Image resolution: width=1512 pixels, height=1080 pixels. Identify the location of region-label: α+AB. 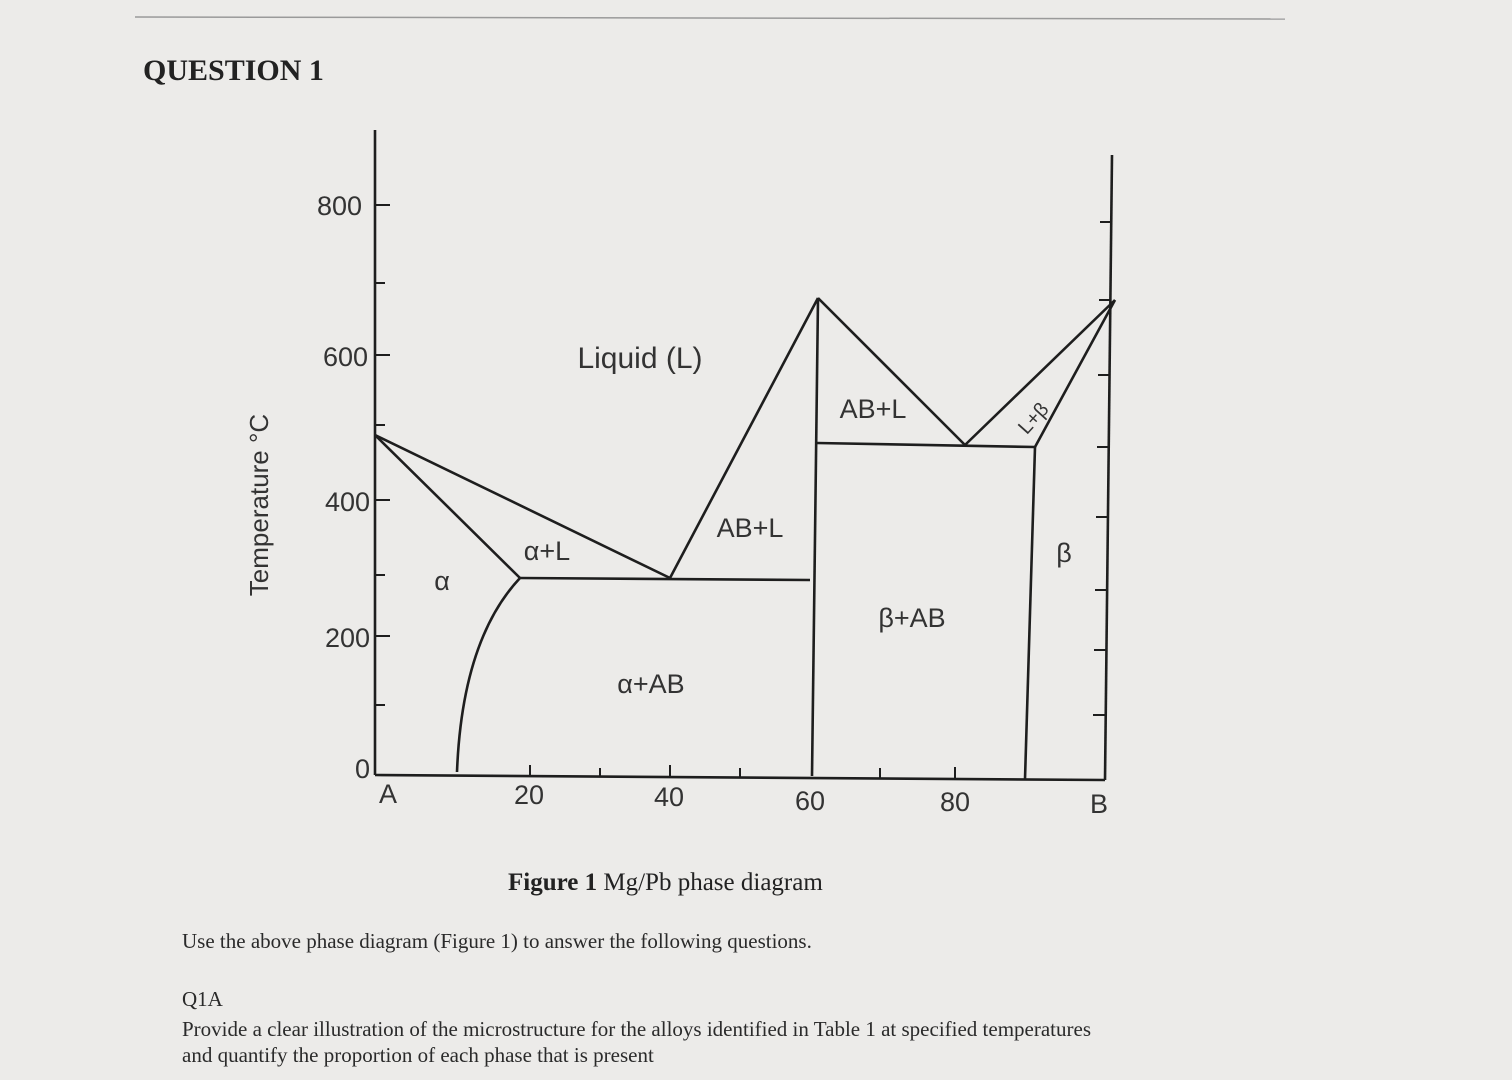
(650, 684).